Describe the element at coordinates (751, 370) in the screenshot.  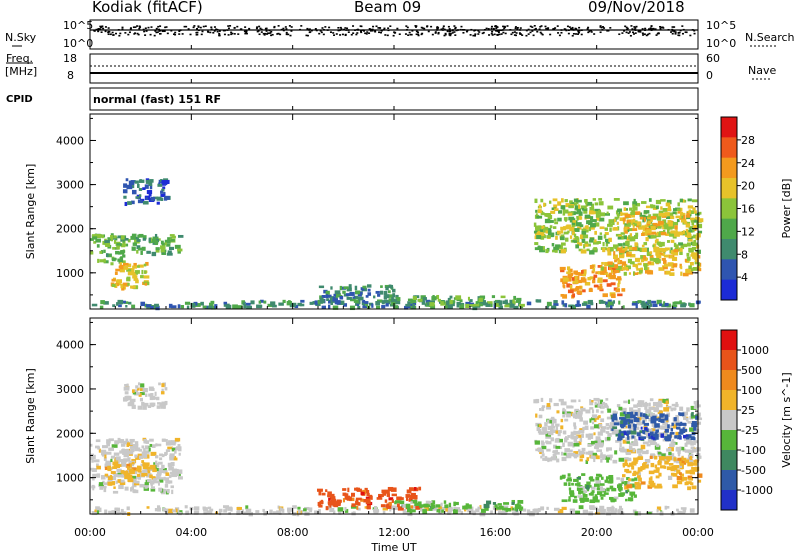
I see `velocity-colorbar-tick-label: 500` at that location.